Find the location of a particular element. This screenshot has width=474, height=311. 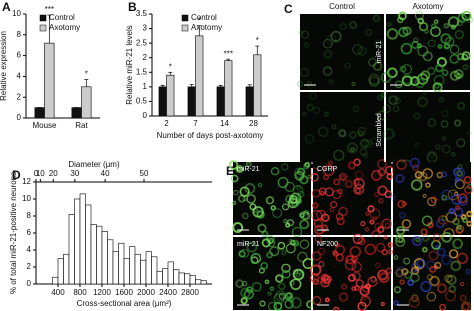

x-tick-label: 7 is located at coordinates (195, 123).